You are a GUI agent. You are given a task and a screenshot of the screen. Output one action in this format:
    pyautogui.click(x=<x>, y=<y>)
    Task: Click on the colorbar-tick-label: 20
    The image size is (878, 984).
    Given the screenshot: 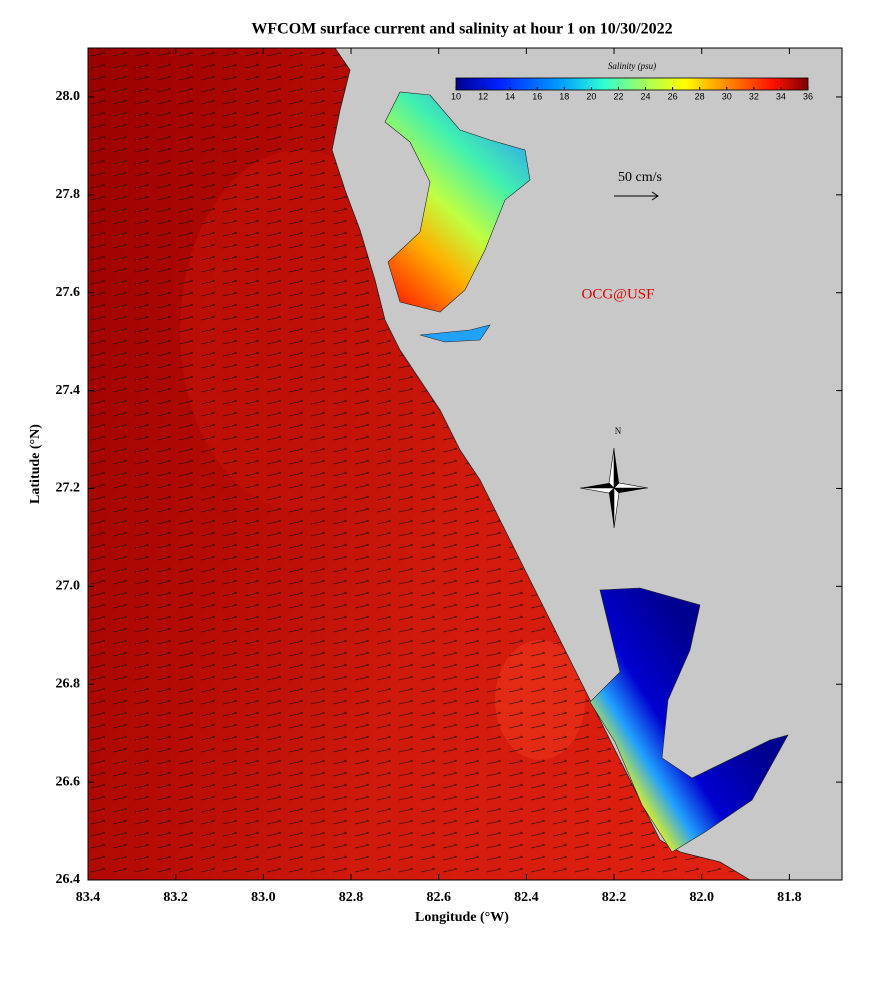 What is the action you would take?
    pyautogui.click(x=591, y=96)
    